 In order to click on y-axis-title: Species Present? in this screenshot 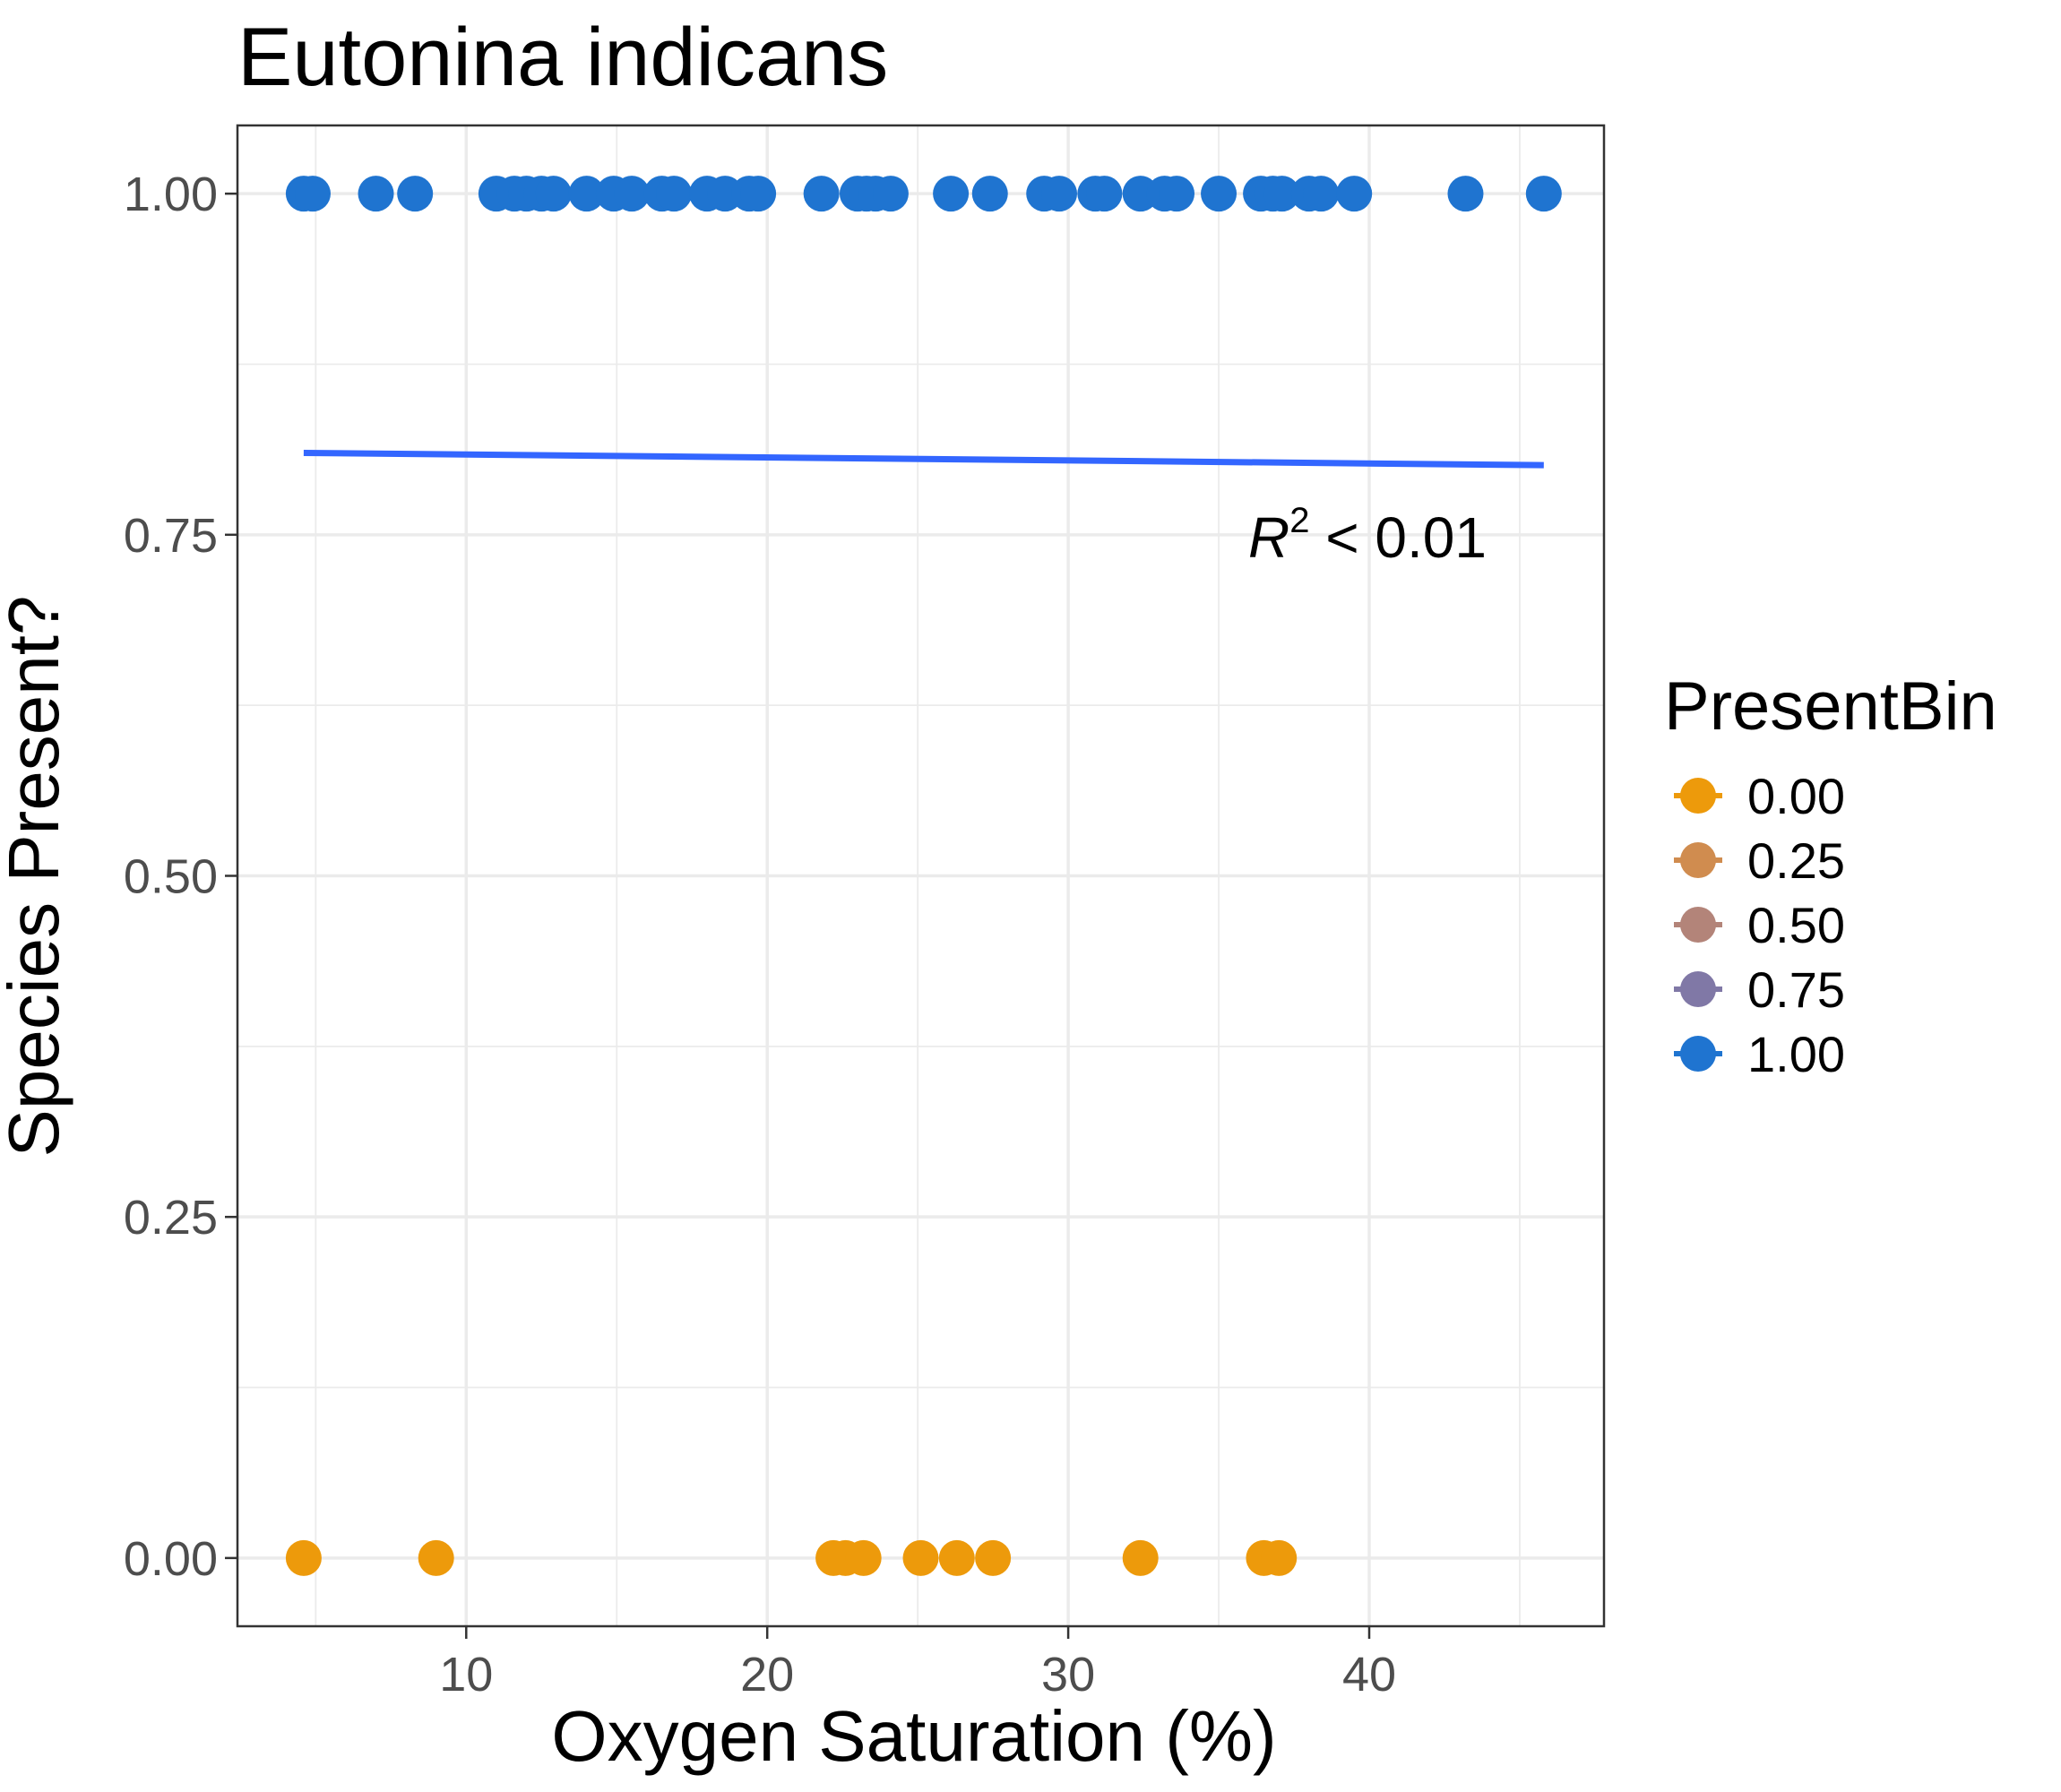, I will do `click(36, 876)`.